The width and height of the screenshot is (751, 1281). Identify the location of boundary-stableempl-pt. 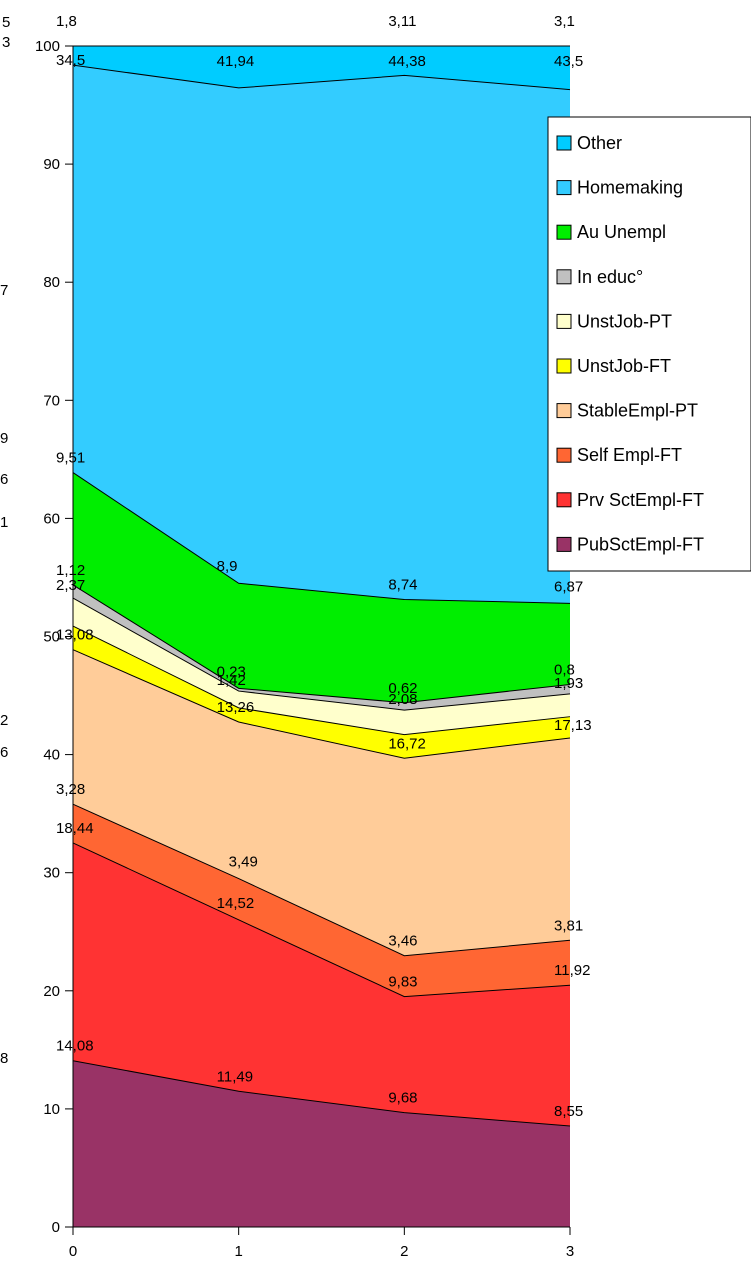
(321, 880).